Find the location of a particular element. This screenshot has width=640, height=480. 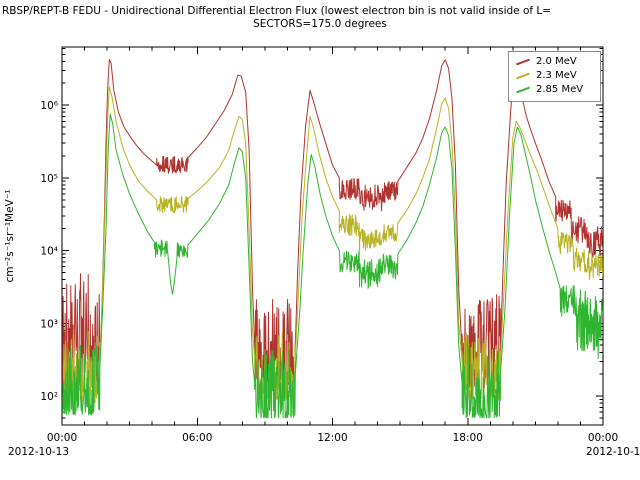

x-tick-label: 18:00 is located at coordinates (468, 438).